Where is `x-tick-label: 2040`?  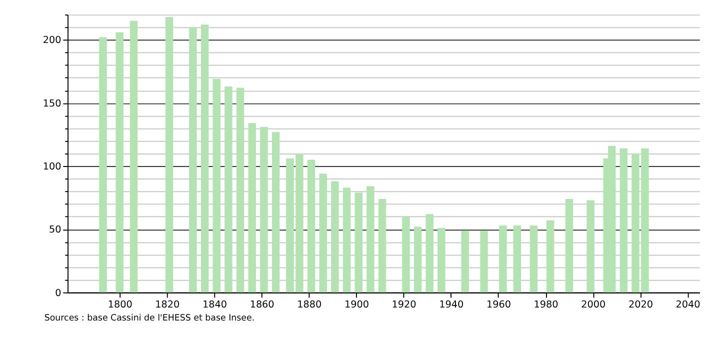 x-tick-label: 2040 is located at coordinates (688, 304).